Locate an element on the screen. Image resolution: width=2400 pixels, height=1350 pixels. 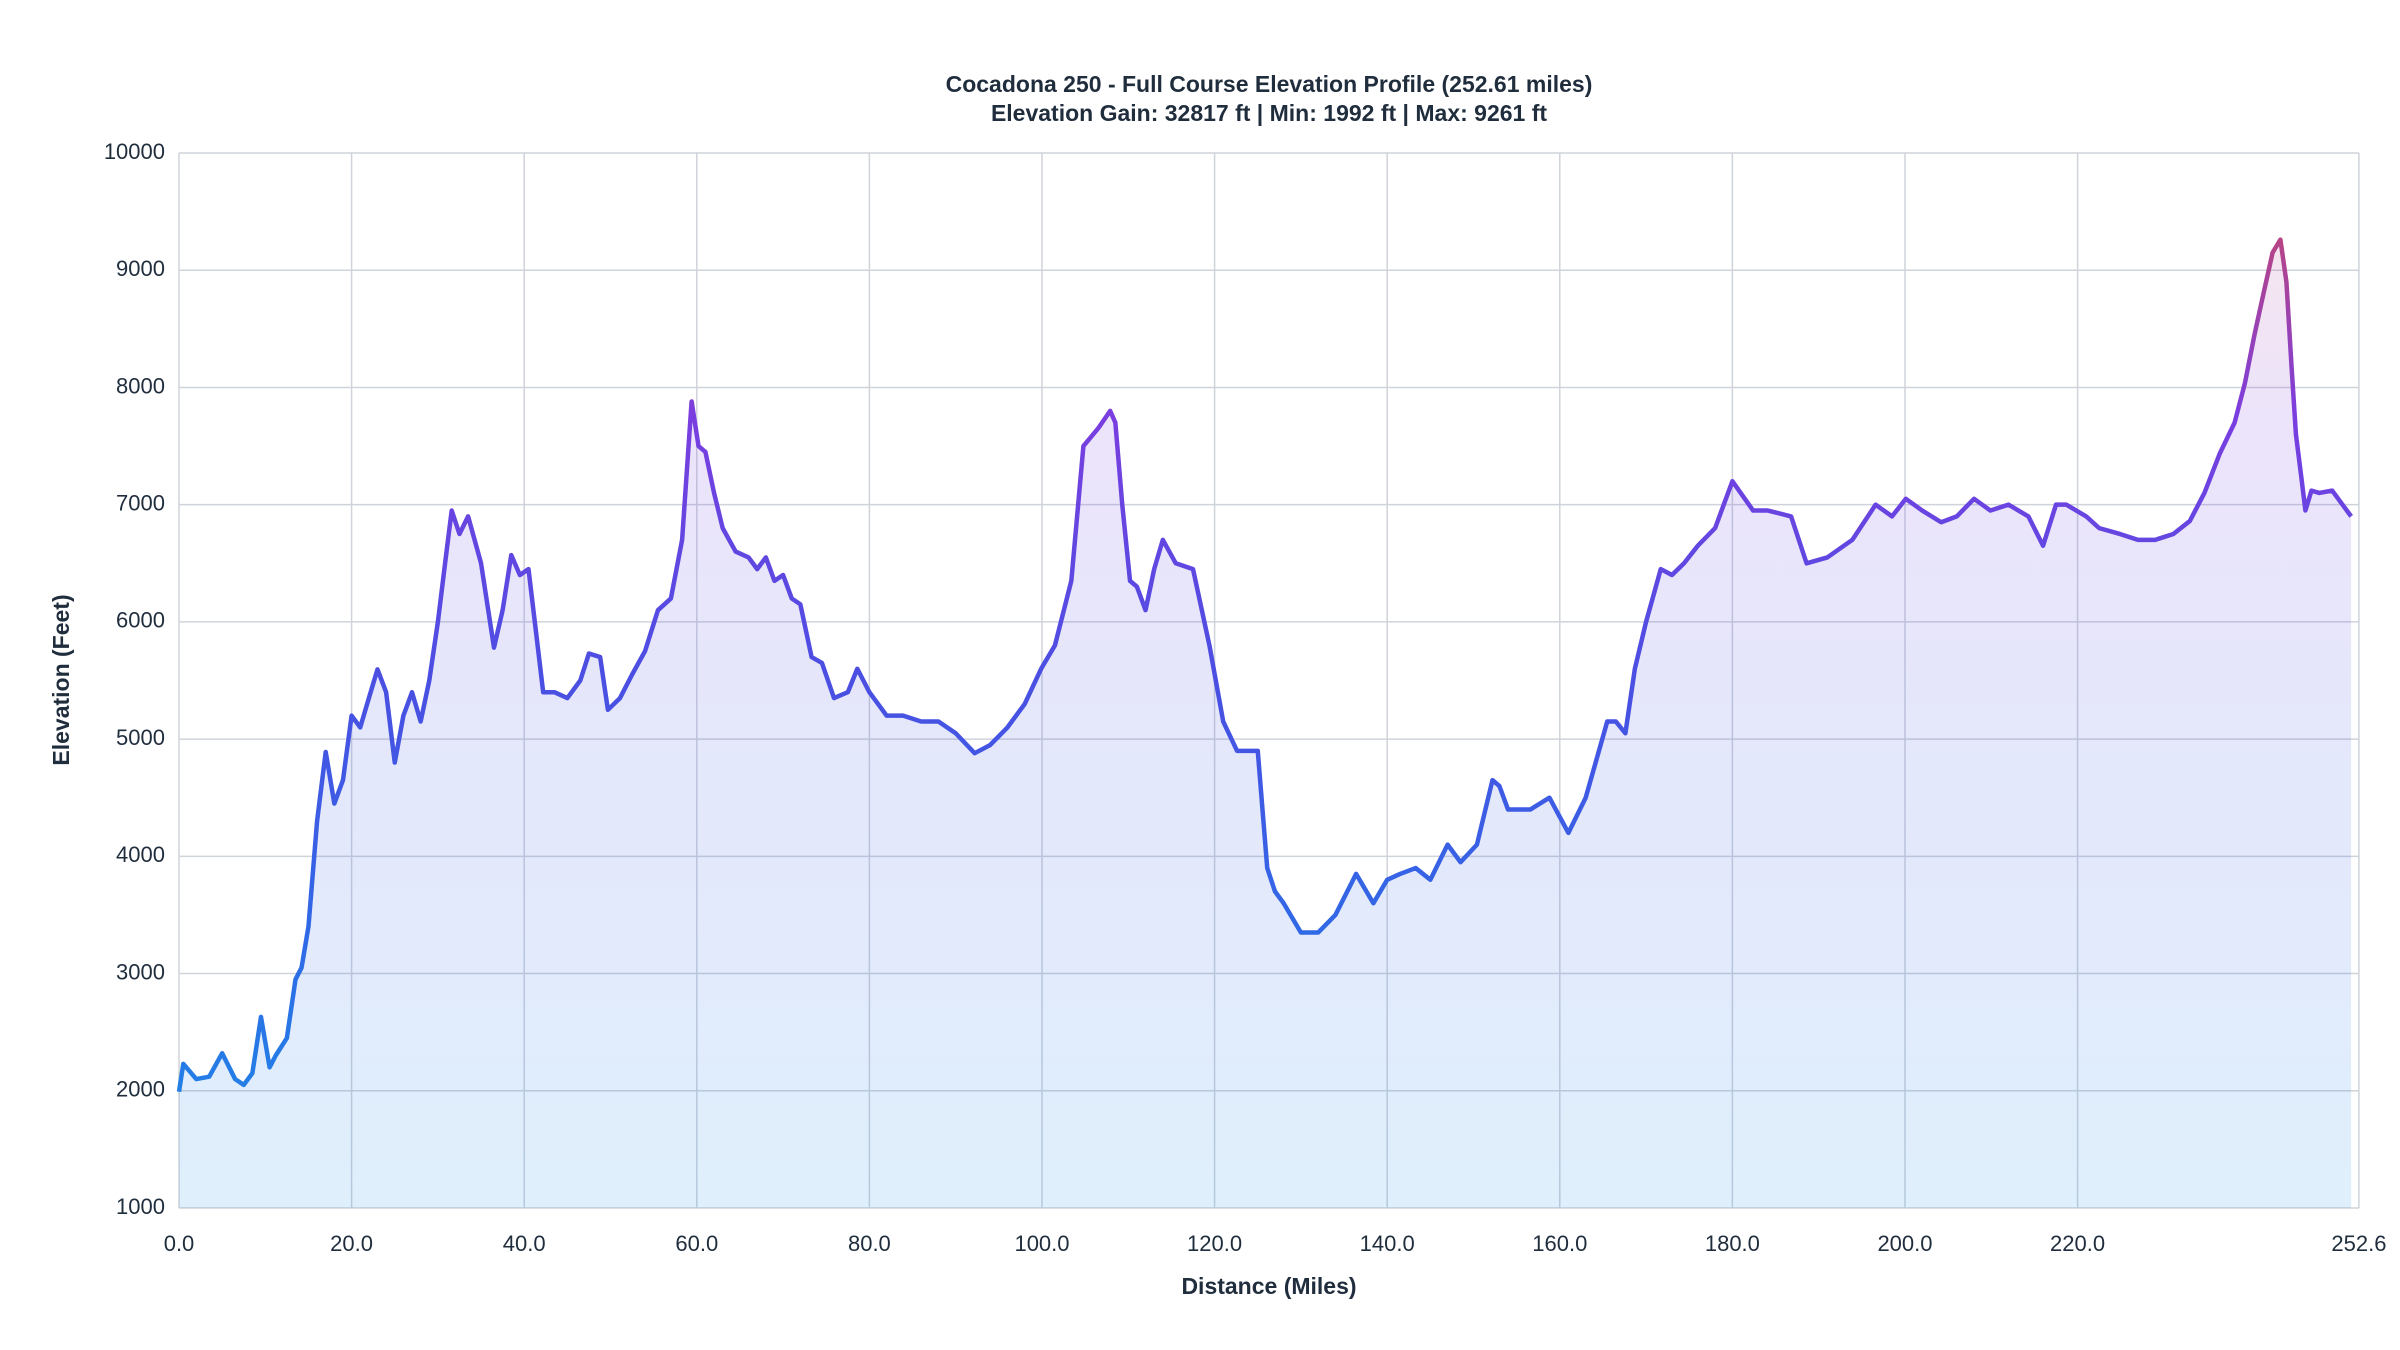
x-tick-label: 120.0 is located at coordinates (1214, 1243).